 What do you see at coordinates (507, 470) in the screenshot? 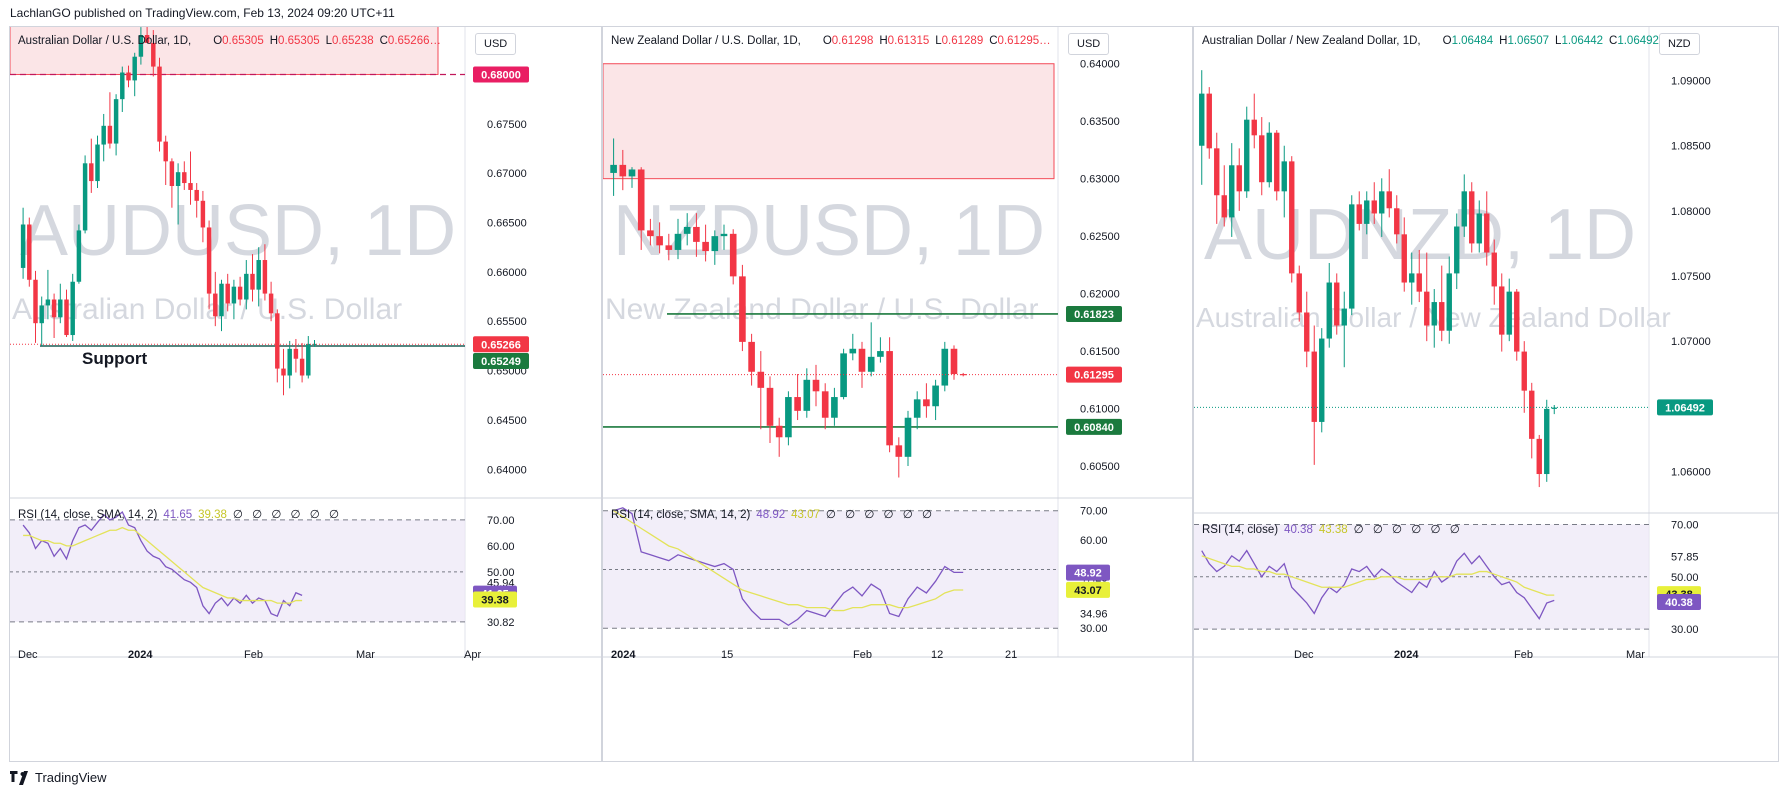
I see `price-tick-label: 0.64000` at bounding box center [507, 470].